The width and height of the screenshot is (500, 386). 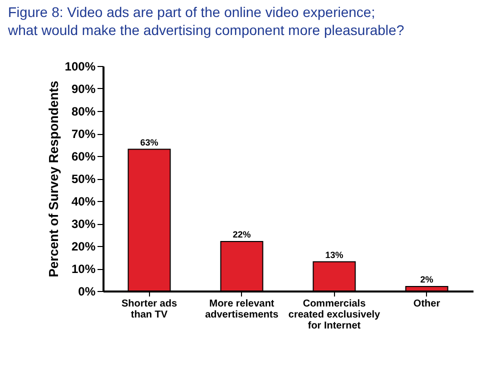 What do you see at coordinates (83, 224) in the screenshot?
I see `y-tick-label: 30%` at bounding box center [83, 224].